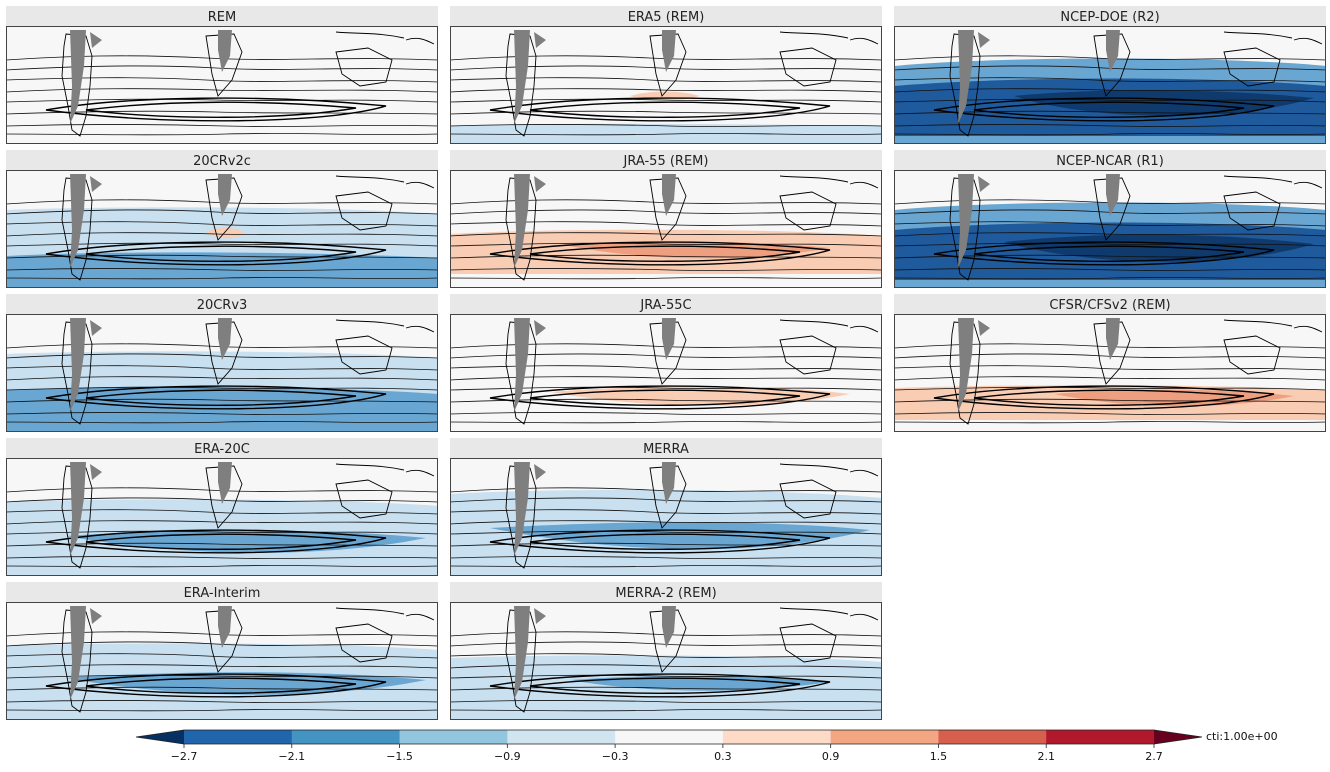 Image resolution: width=1330 pixels, height=772 pixels. I want to click on colorbar-tick-label: 0.3, so click(723, 756).